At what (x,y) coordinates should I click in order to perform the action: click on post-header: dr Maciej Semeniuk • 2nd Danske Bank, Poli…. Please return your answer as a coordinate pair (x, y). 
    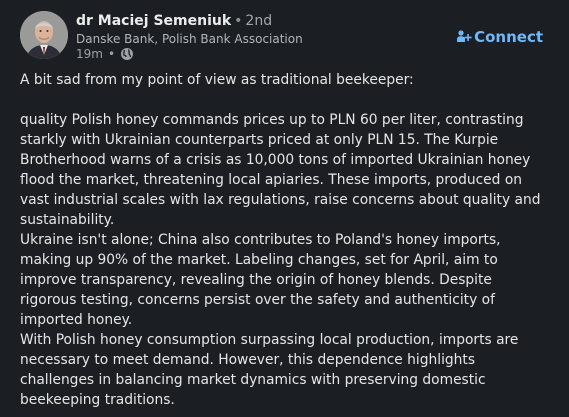
    Looking at the image, I should click on (284, 37).